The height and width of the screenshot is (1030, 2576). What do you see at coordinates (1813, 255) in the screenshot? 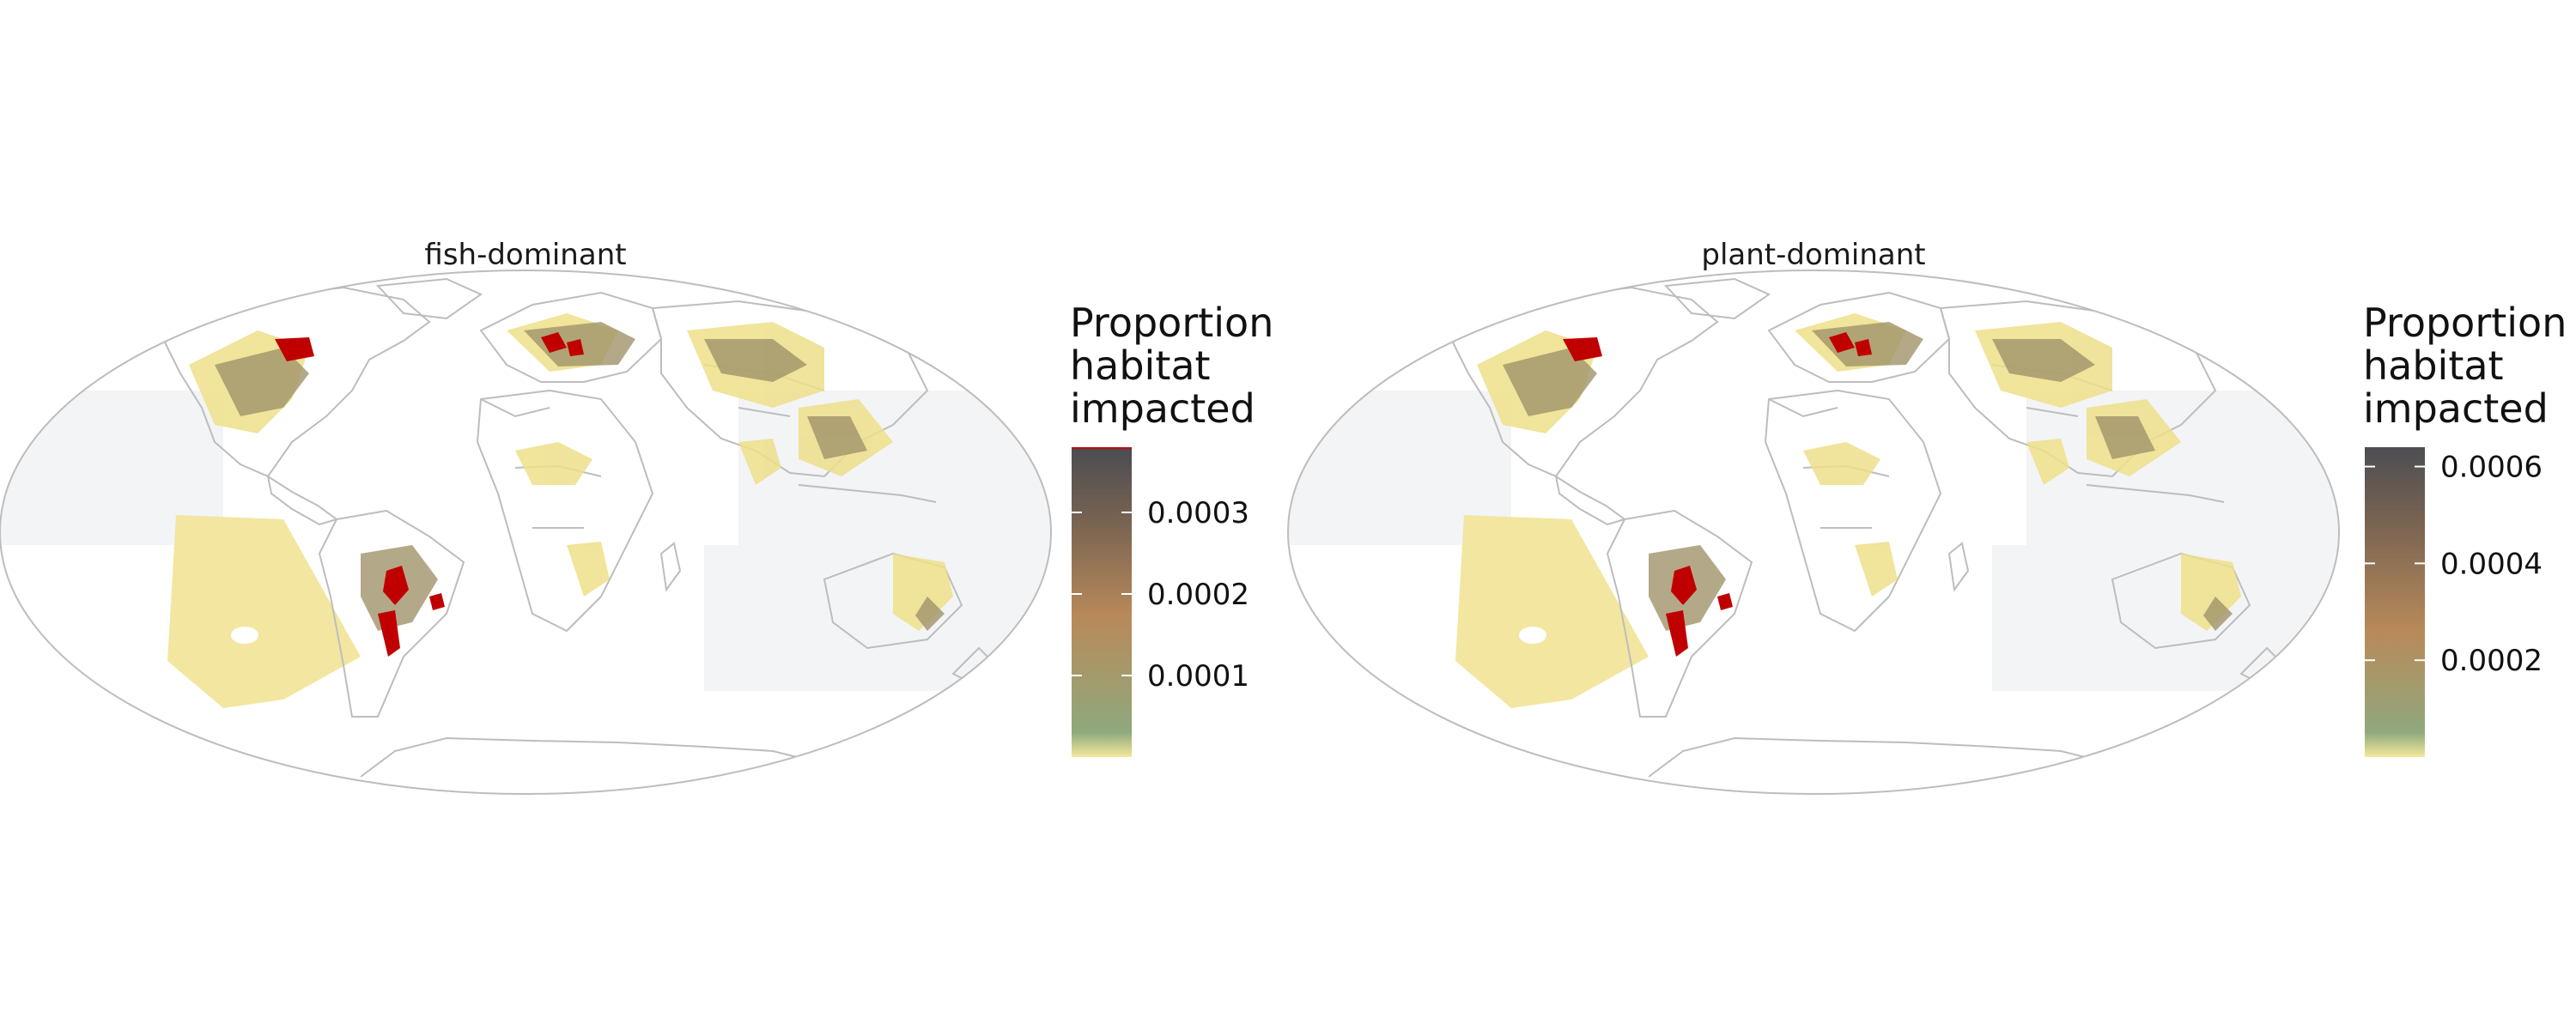
I see `panel-title: plant-dominant` at bounding box center [1813, 255].